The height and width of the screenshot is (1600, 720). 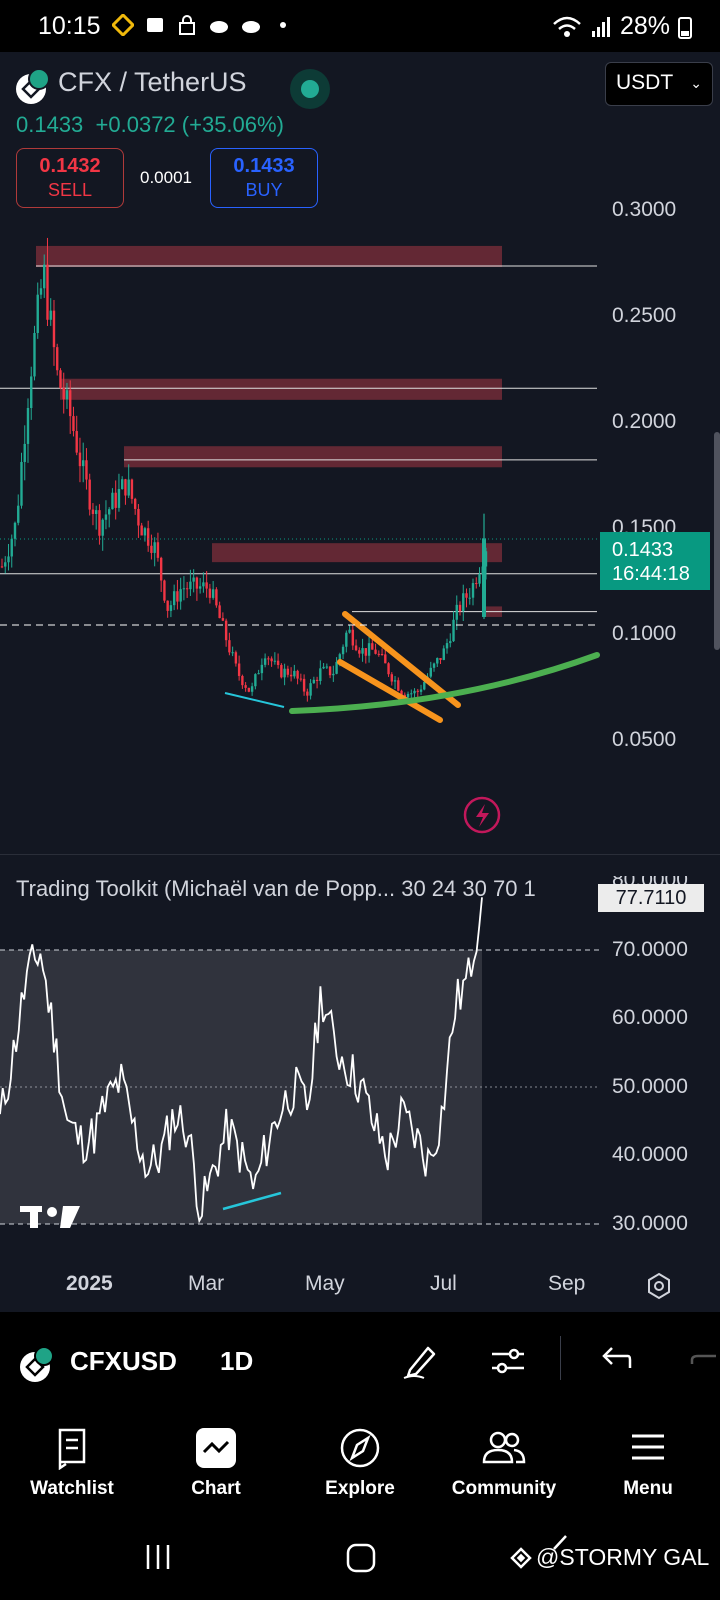 I want to click on toolbar-symbol: CFXUSD, so click(x=123, y=1361).